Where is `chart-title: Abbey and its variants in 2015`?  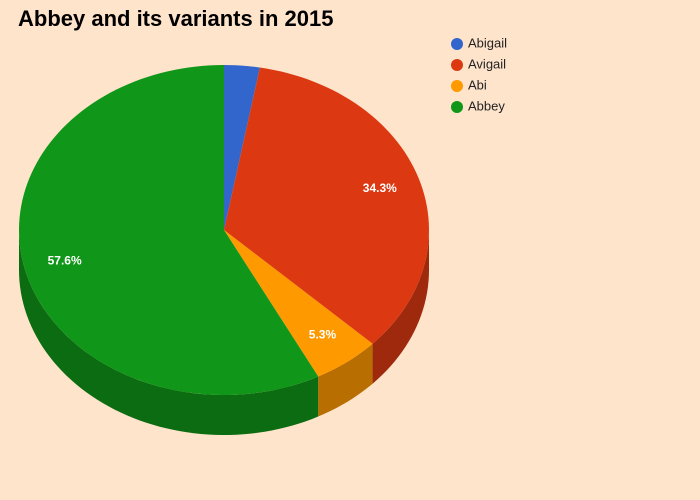 chart-title: Abbey and its variants in 2015 is located at coordinates (175, 18).